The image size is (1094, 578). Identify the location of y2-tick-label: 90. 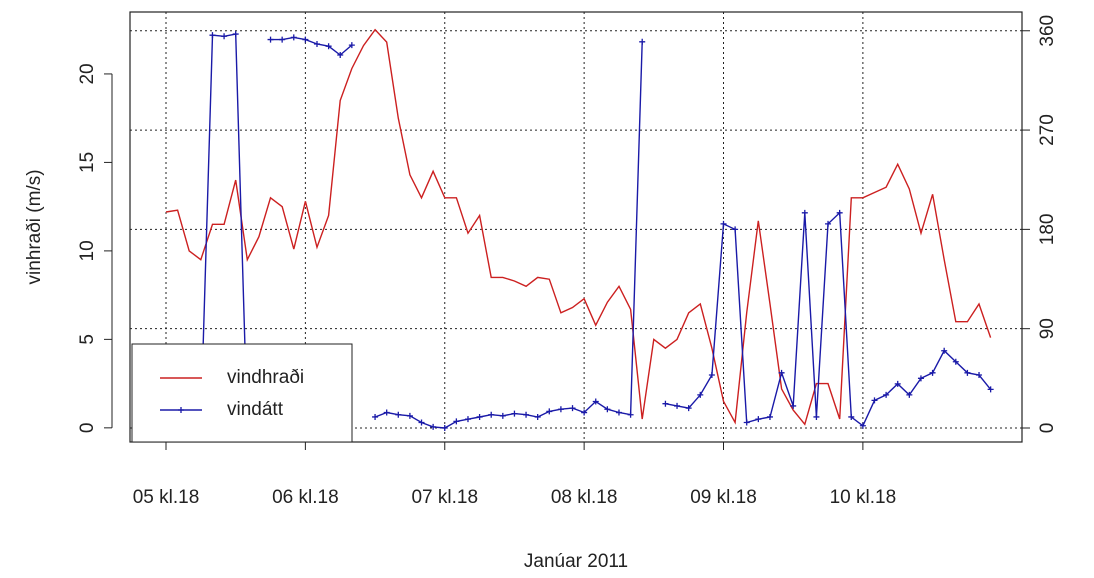
(1047, 328).